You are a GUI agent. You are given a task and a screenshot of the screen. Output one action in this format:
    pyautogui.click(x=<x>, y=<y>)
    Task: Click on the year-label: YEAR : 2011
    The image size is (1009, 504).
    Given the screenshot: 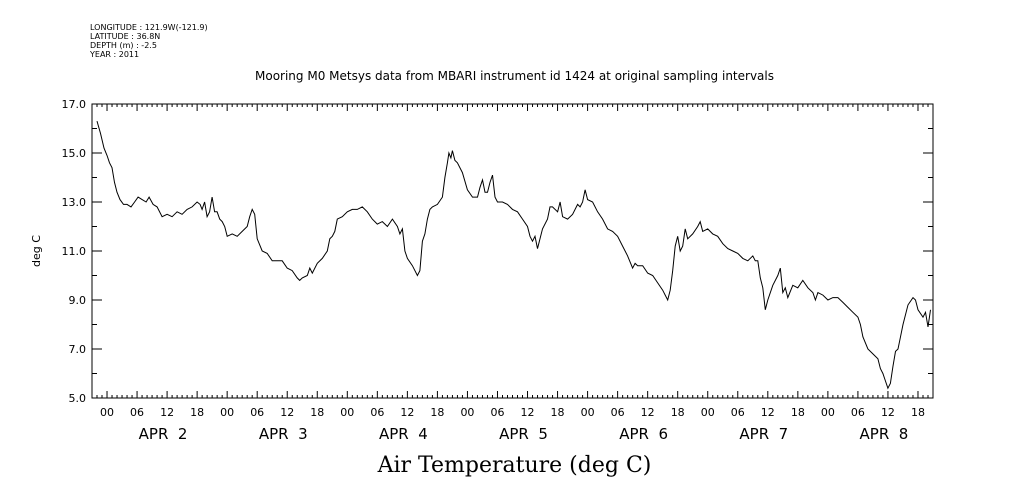 What is the action you would take?
    pyautogui.click(x=115, y=54)
    